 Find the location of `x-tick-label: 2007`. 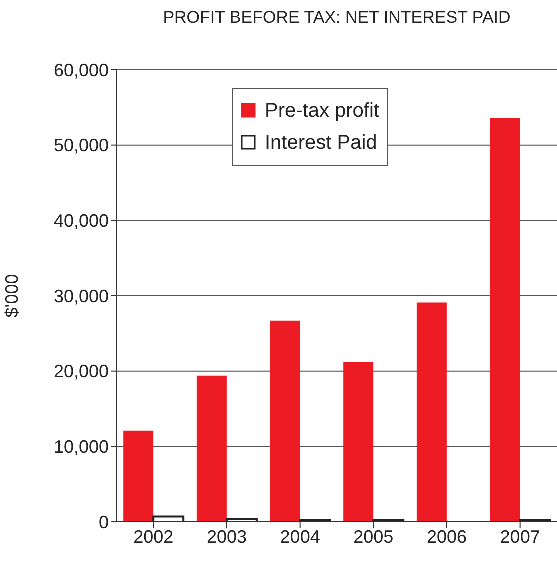

x-tick-label: 2007 is located at coordinates (520, 536).